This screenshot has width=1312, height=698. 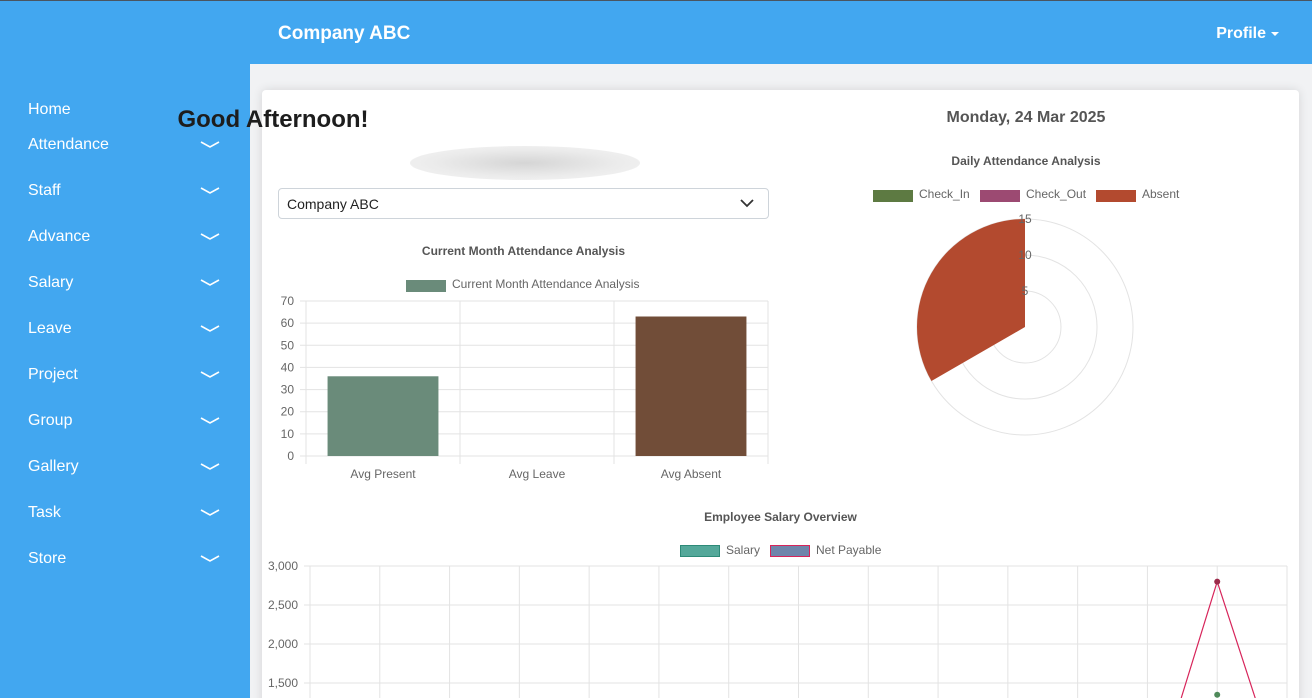 I want to click on blurred-user-name, so click(x=525, y=163).